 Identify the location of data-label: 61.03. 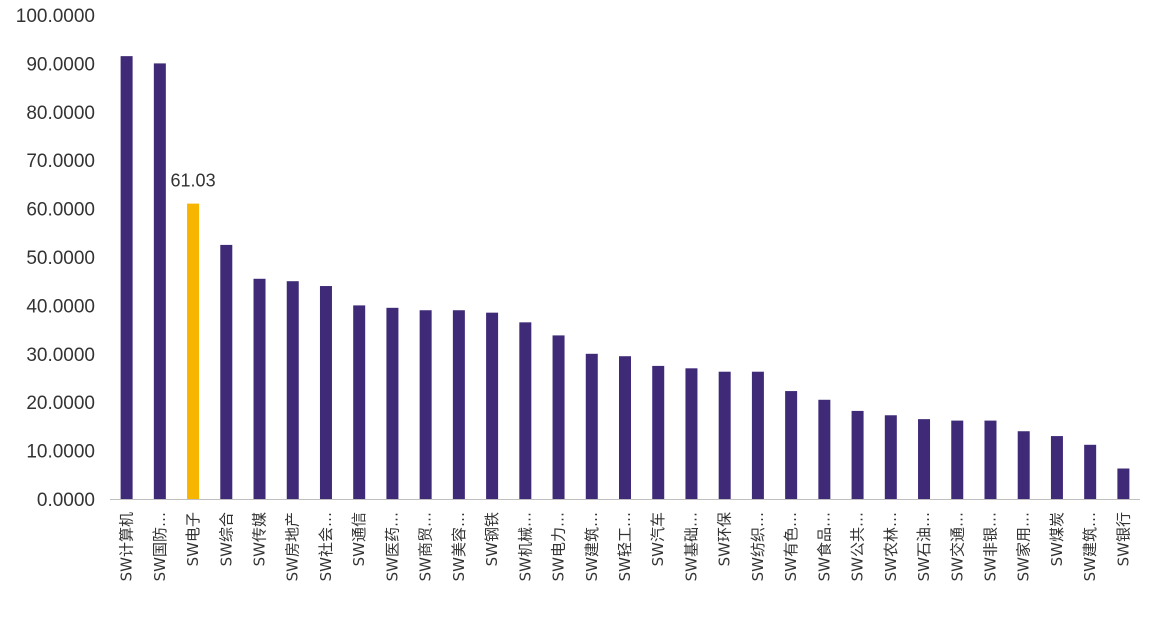
(193, 181).